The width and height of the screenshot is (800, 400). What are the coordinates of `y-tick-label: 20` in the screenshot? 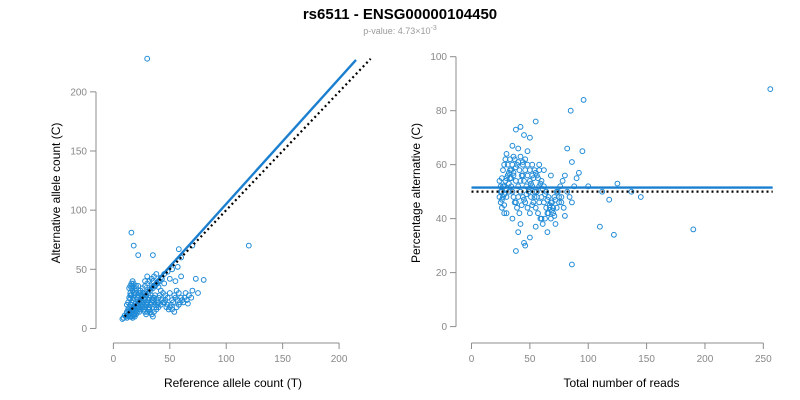 It's located at (442, 273).